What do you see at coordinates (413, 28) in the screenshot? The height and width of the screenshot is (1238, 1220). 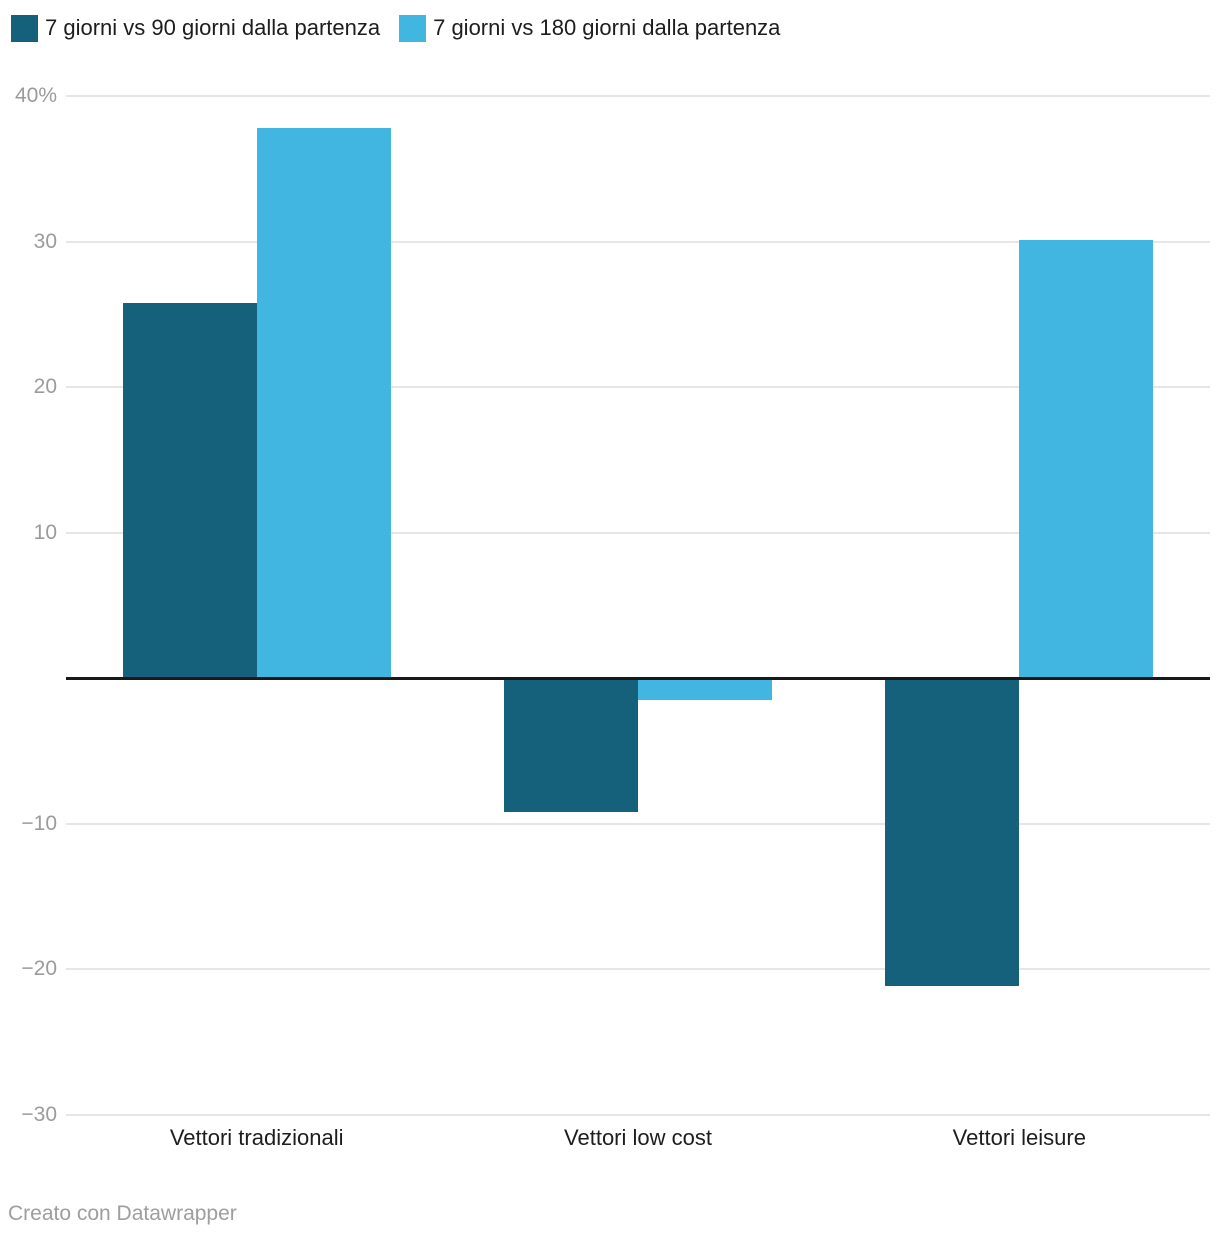 I see `legend-swatch-light-blue` at bounding box center [413, 28].